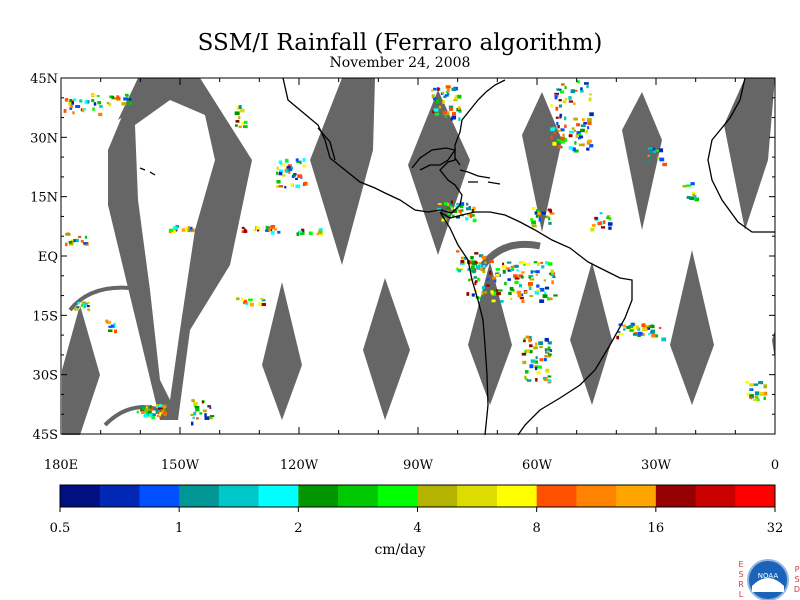  I want to click on north-america-coast, so click(394, 145).